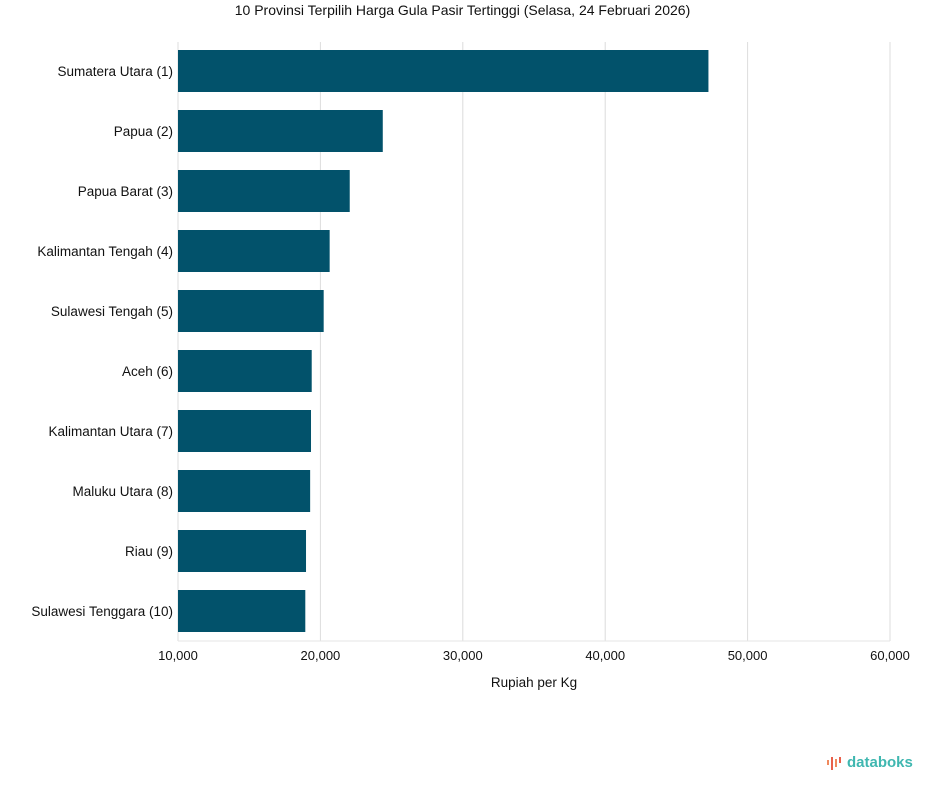 This screenshot has height=792, width=925. What do you see at coordinates (110, 431) in the screenshot?
I see `category-label: Kalimantan Utara (7)` at bounding box center [110, 431].